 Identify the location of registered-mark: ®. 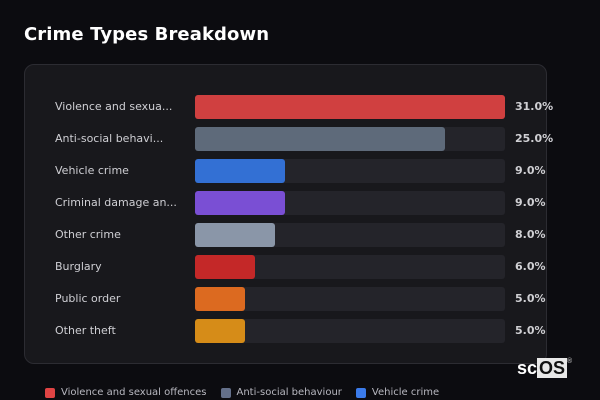
(570, 361).